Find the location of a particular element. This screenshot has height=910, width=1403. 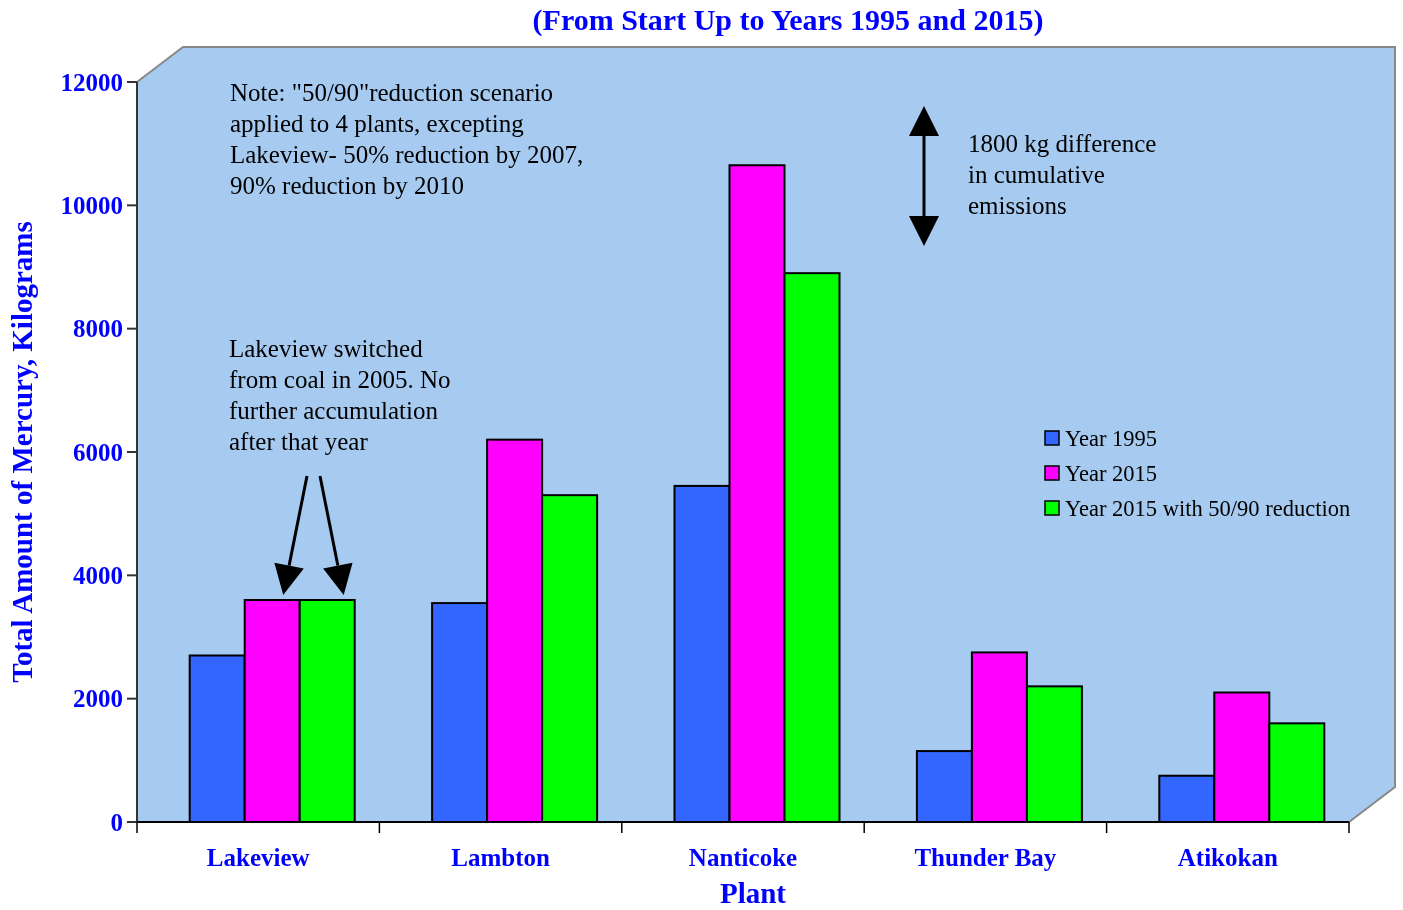

annotation: Note: "50/90"reduction scenario applied to 4 plants, excepting Lakeview- 50% reduction by 2007, 90% reduction by 2010 is located at coordinates (407, 138).